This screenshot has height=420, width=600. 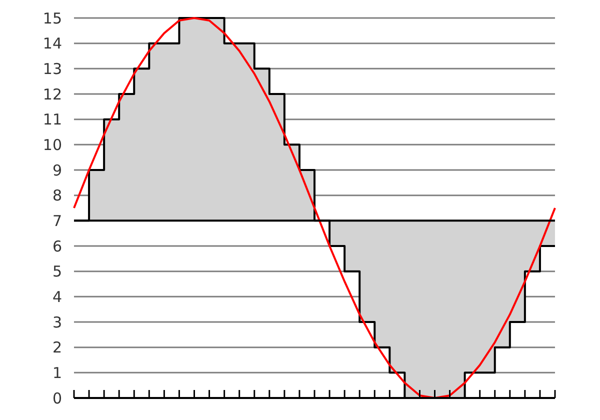 I want to click on y-tick-label: 7, so click(x=57, y=221).